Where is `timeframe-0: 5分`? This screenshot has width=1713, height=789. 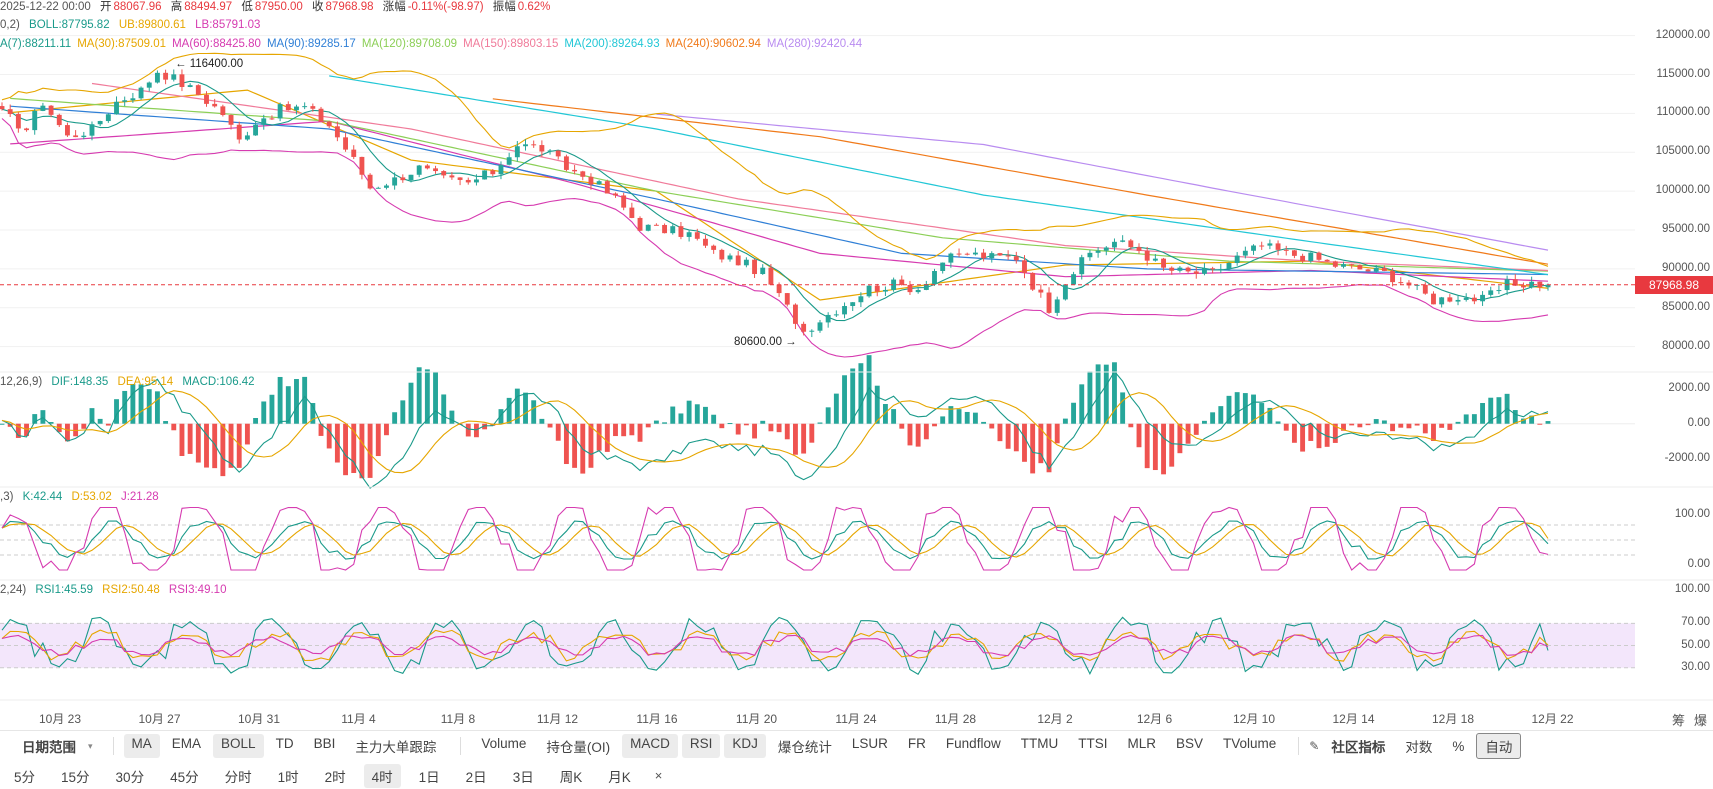 timeframe-0: 5分 is located at coordinates (25, 777).